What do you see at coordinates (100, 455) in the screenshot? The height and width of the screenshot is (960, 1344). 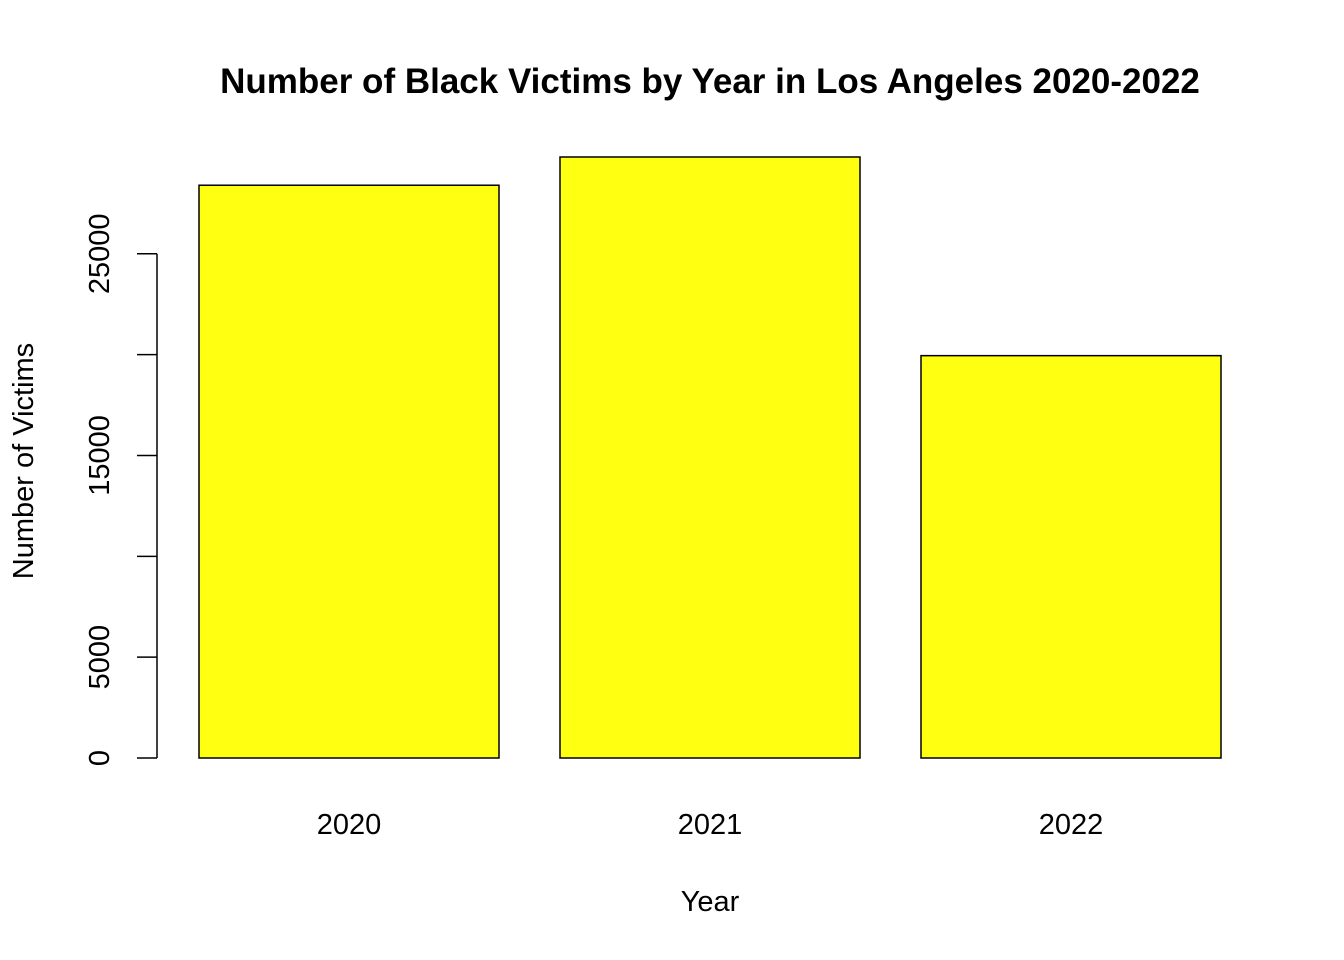 I see `y-tick-label: 15000` at bounding box center [100, 455].